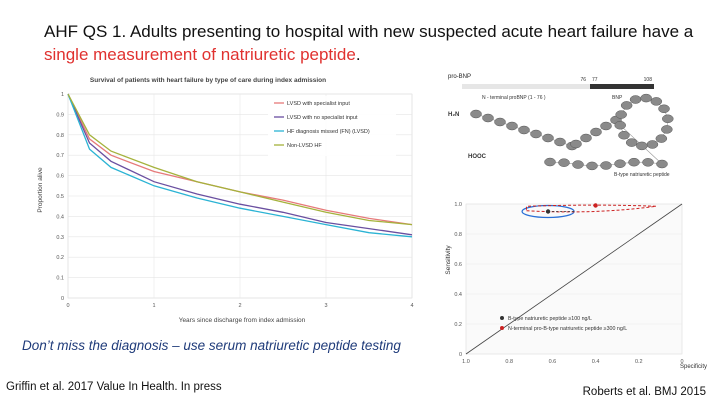 This screenshot has height=405, width=720. Describe the element at coordinates (460, 355) in the screenshot. I see `roc-y-tick: 0` at that location.